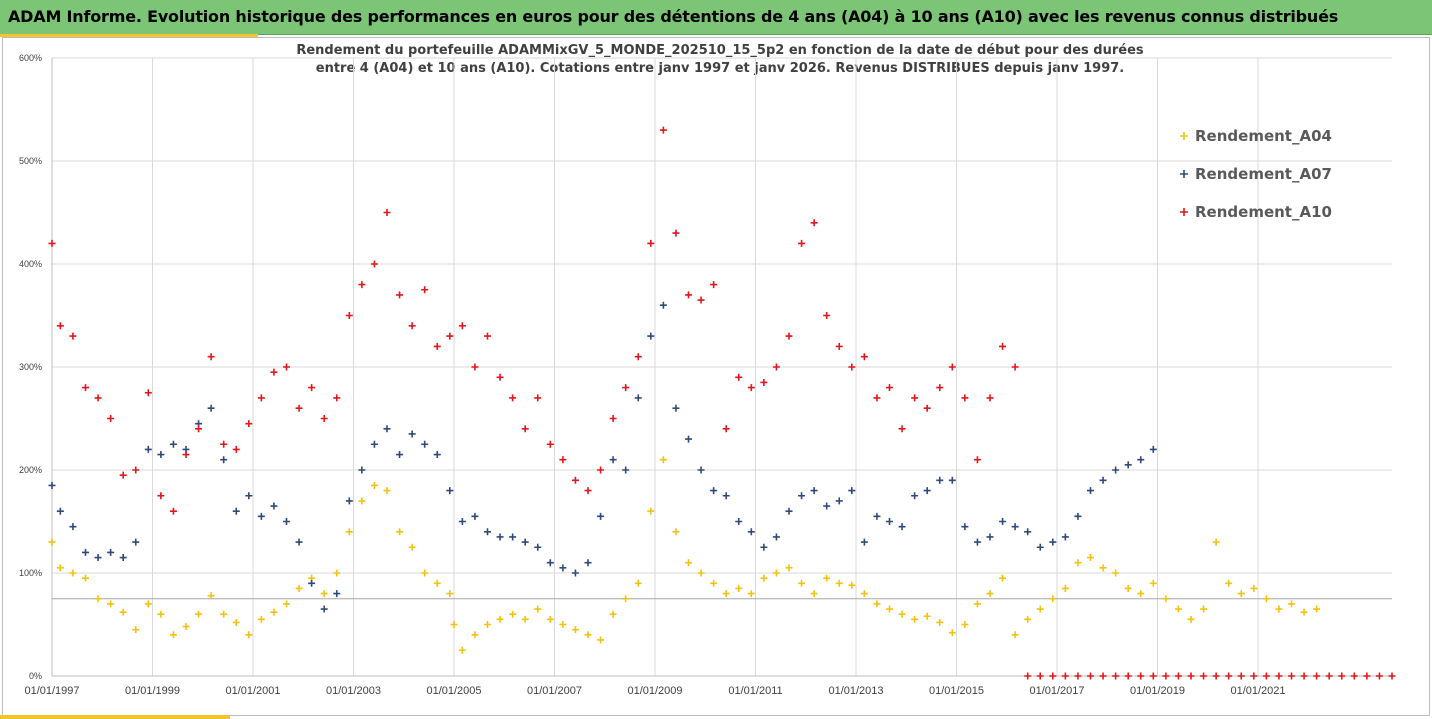 This screenshot has width=1432, height=719. Describe the element at coordinates (30, 58) in the screenshot. I see `y-tick-label: 600%` at that location.